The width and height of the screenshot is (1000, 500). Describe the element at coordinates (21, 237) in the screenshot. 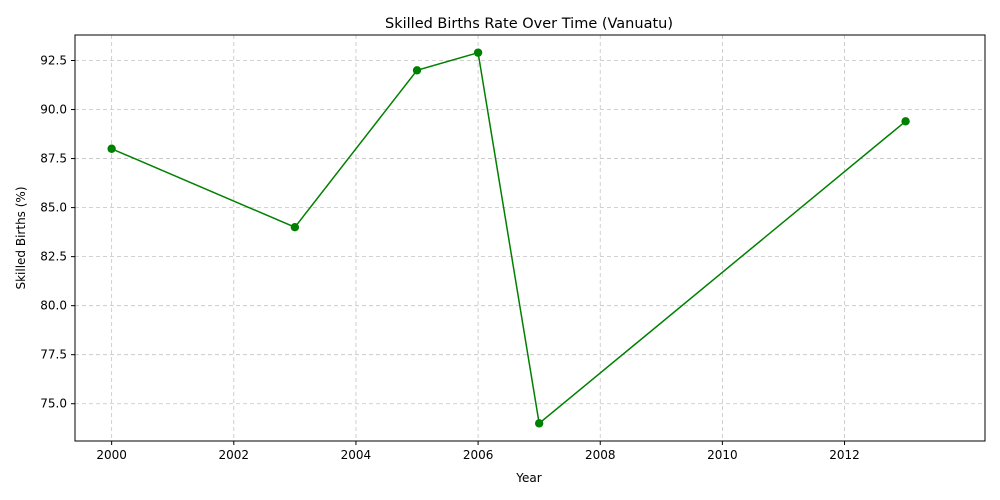

I see `y-axis-label: Skilled Births (%)` at that location.